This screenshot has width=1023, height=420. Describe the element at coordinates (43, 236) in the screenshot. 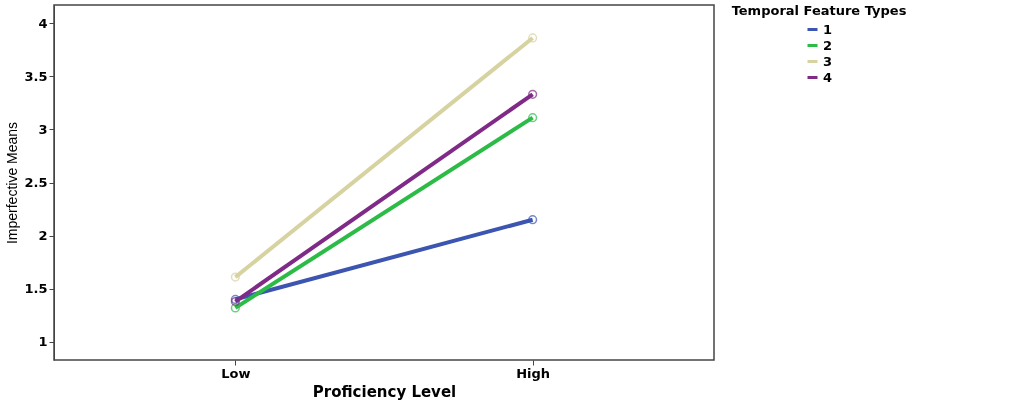

I see `y-tick-label: 2` at that location.